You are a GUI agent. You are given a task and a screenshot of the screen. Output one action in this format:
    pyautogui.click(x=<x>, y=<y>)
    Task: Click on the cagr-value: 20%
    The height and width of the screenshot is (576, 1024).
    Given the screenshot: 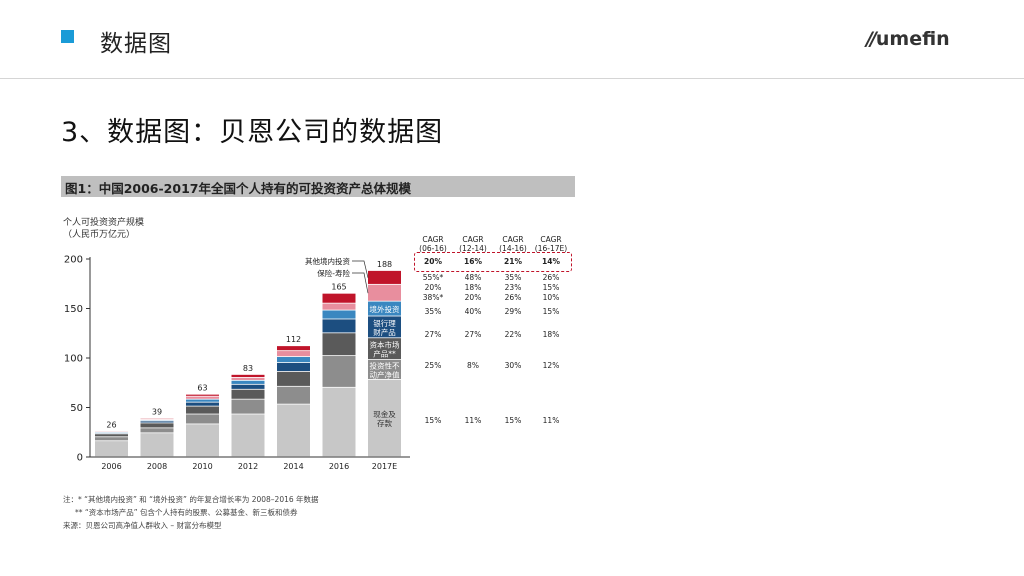 What is the action you would take?
    pyautogui.click(x=433, y=287)
    